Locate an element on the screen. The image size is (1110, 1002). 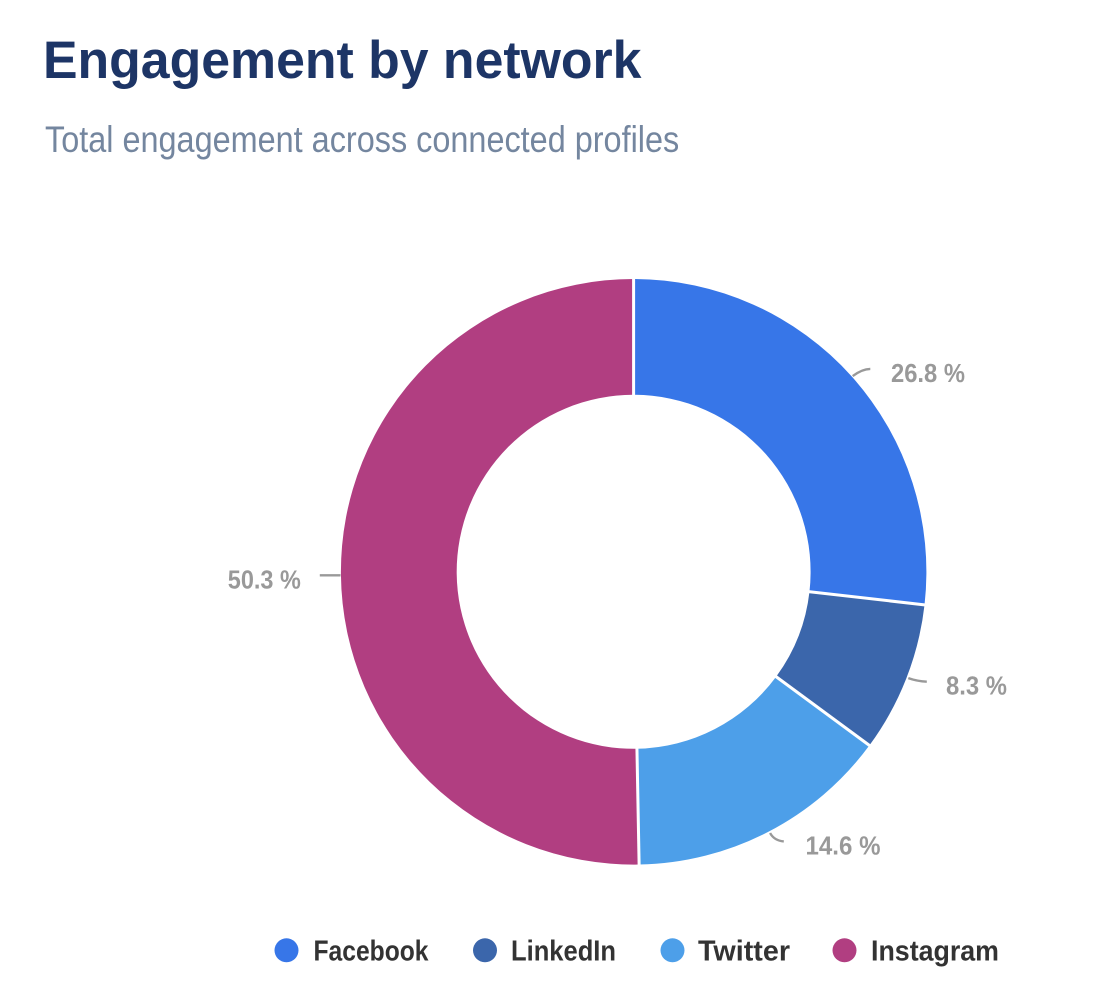
svg-text: Facebook is located at coordinates (372, 952).